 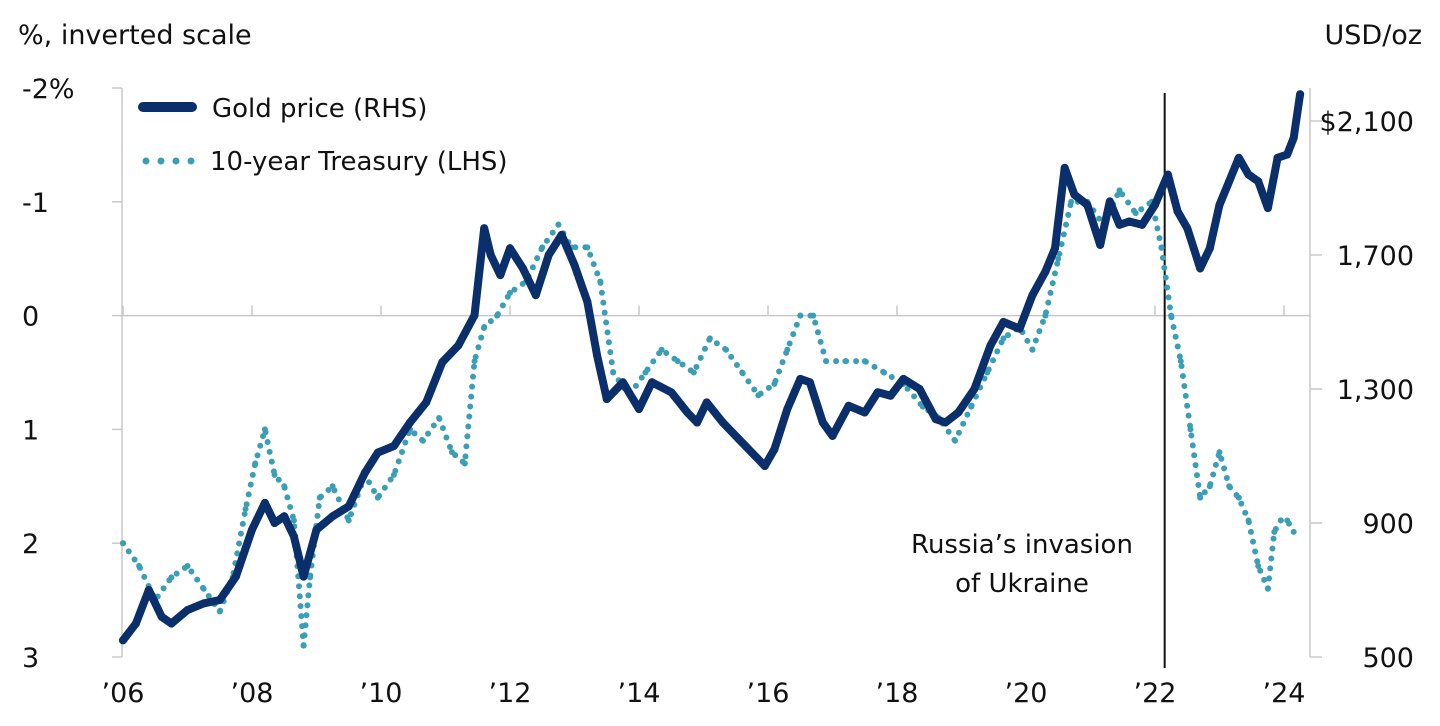 What do you see at coordinates (1388, 658) in the screenshot?
I see `right-tick-label: 500` at bounding box center [1388, 658].